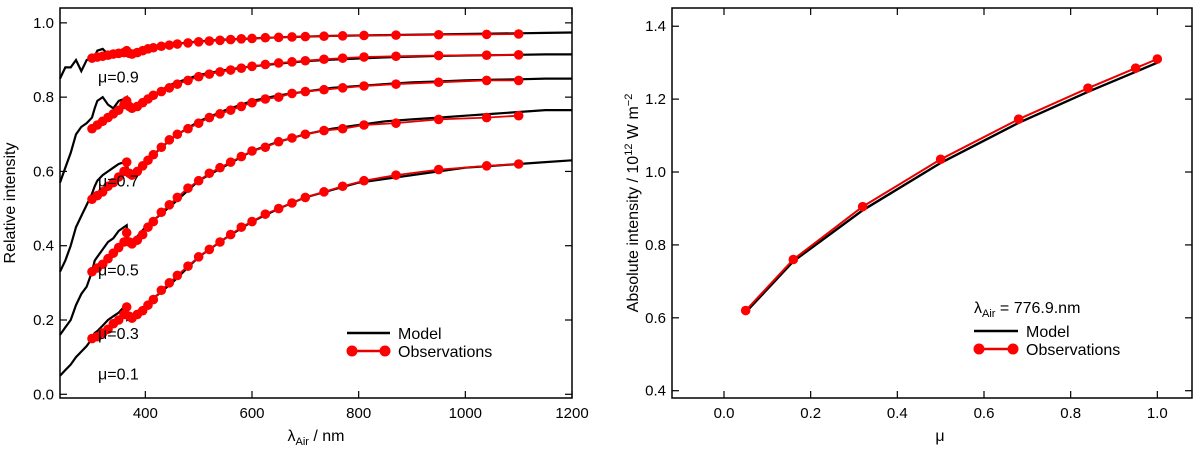 The width and height of the screenshot is (1200, 449). I want to click on right-legend: Model Observations, so click(1046, 341).